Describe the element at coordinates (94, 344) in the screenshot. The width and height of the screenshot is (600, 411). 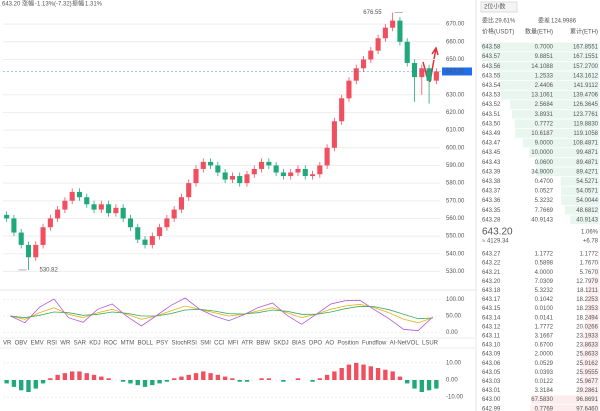
I see `indicator-tab: KDJ` at that location.